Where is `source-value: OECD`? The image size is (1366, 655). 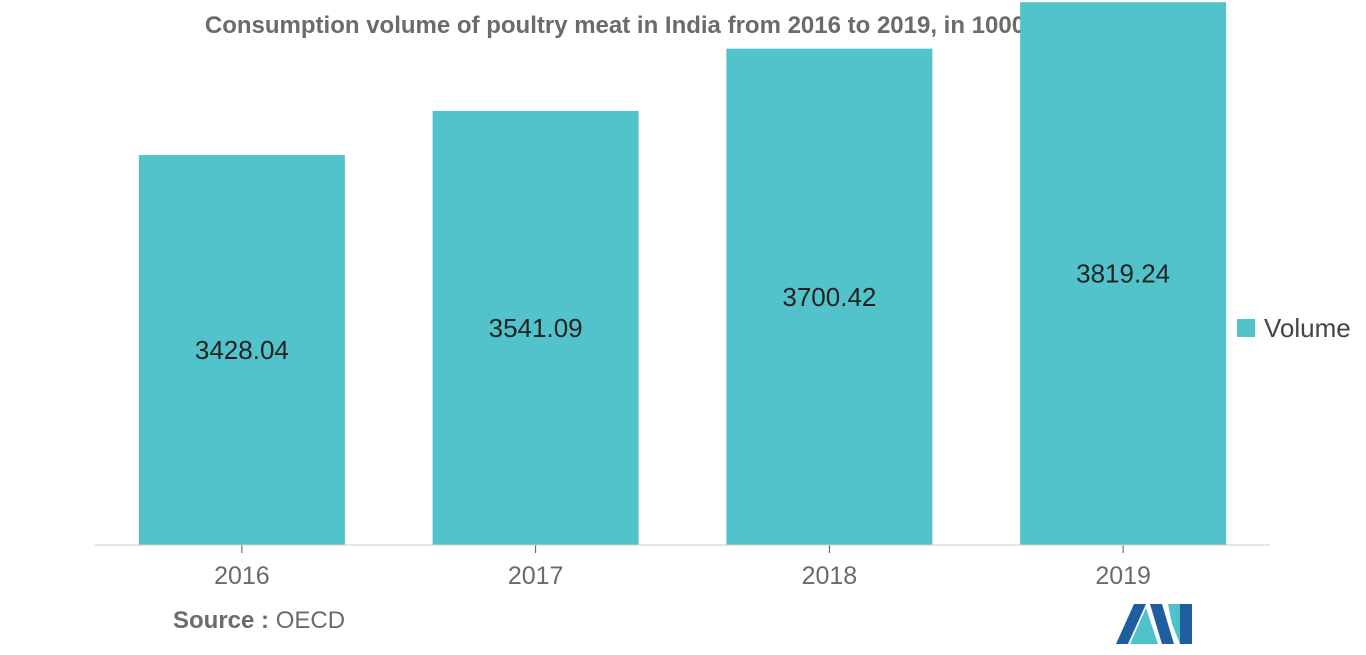
source-value: OECD is located at coordinates (310, 620).